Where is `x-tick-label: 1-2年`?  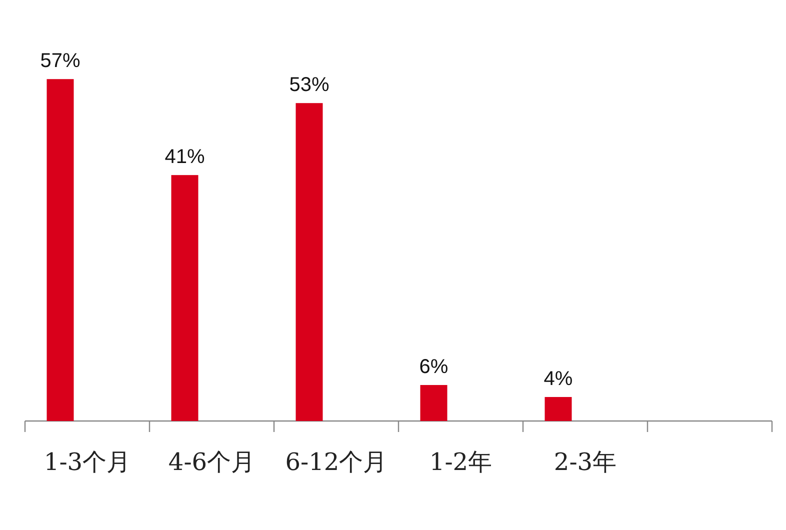 x-tick-label: 1-2年 is located at coordinates (461, 462).